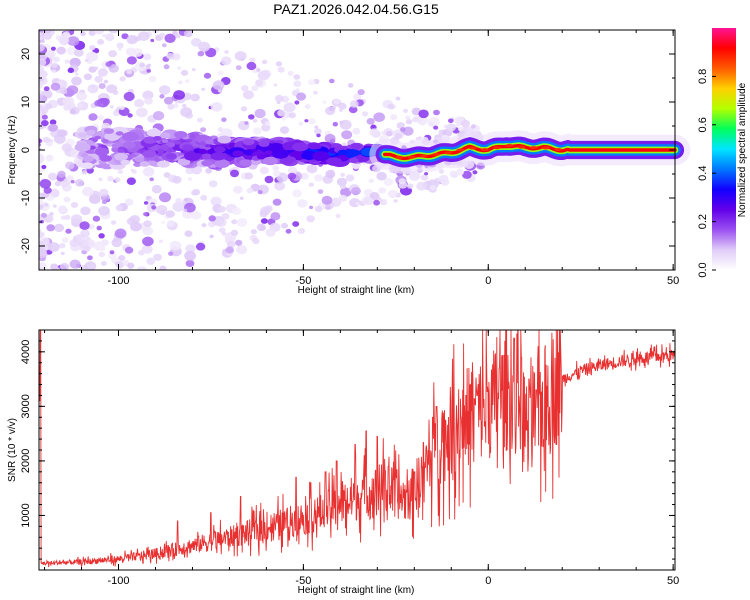 The image size is (750, 600). What do you see at coordinates (12, 150) in the screenshot?
I see `spectrogram-ylabel: Frequency (Hz)` at bounding box center [12, 150].